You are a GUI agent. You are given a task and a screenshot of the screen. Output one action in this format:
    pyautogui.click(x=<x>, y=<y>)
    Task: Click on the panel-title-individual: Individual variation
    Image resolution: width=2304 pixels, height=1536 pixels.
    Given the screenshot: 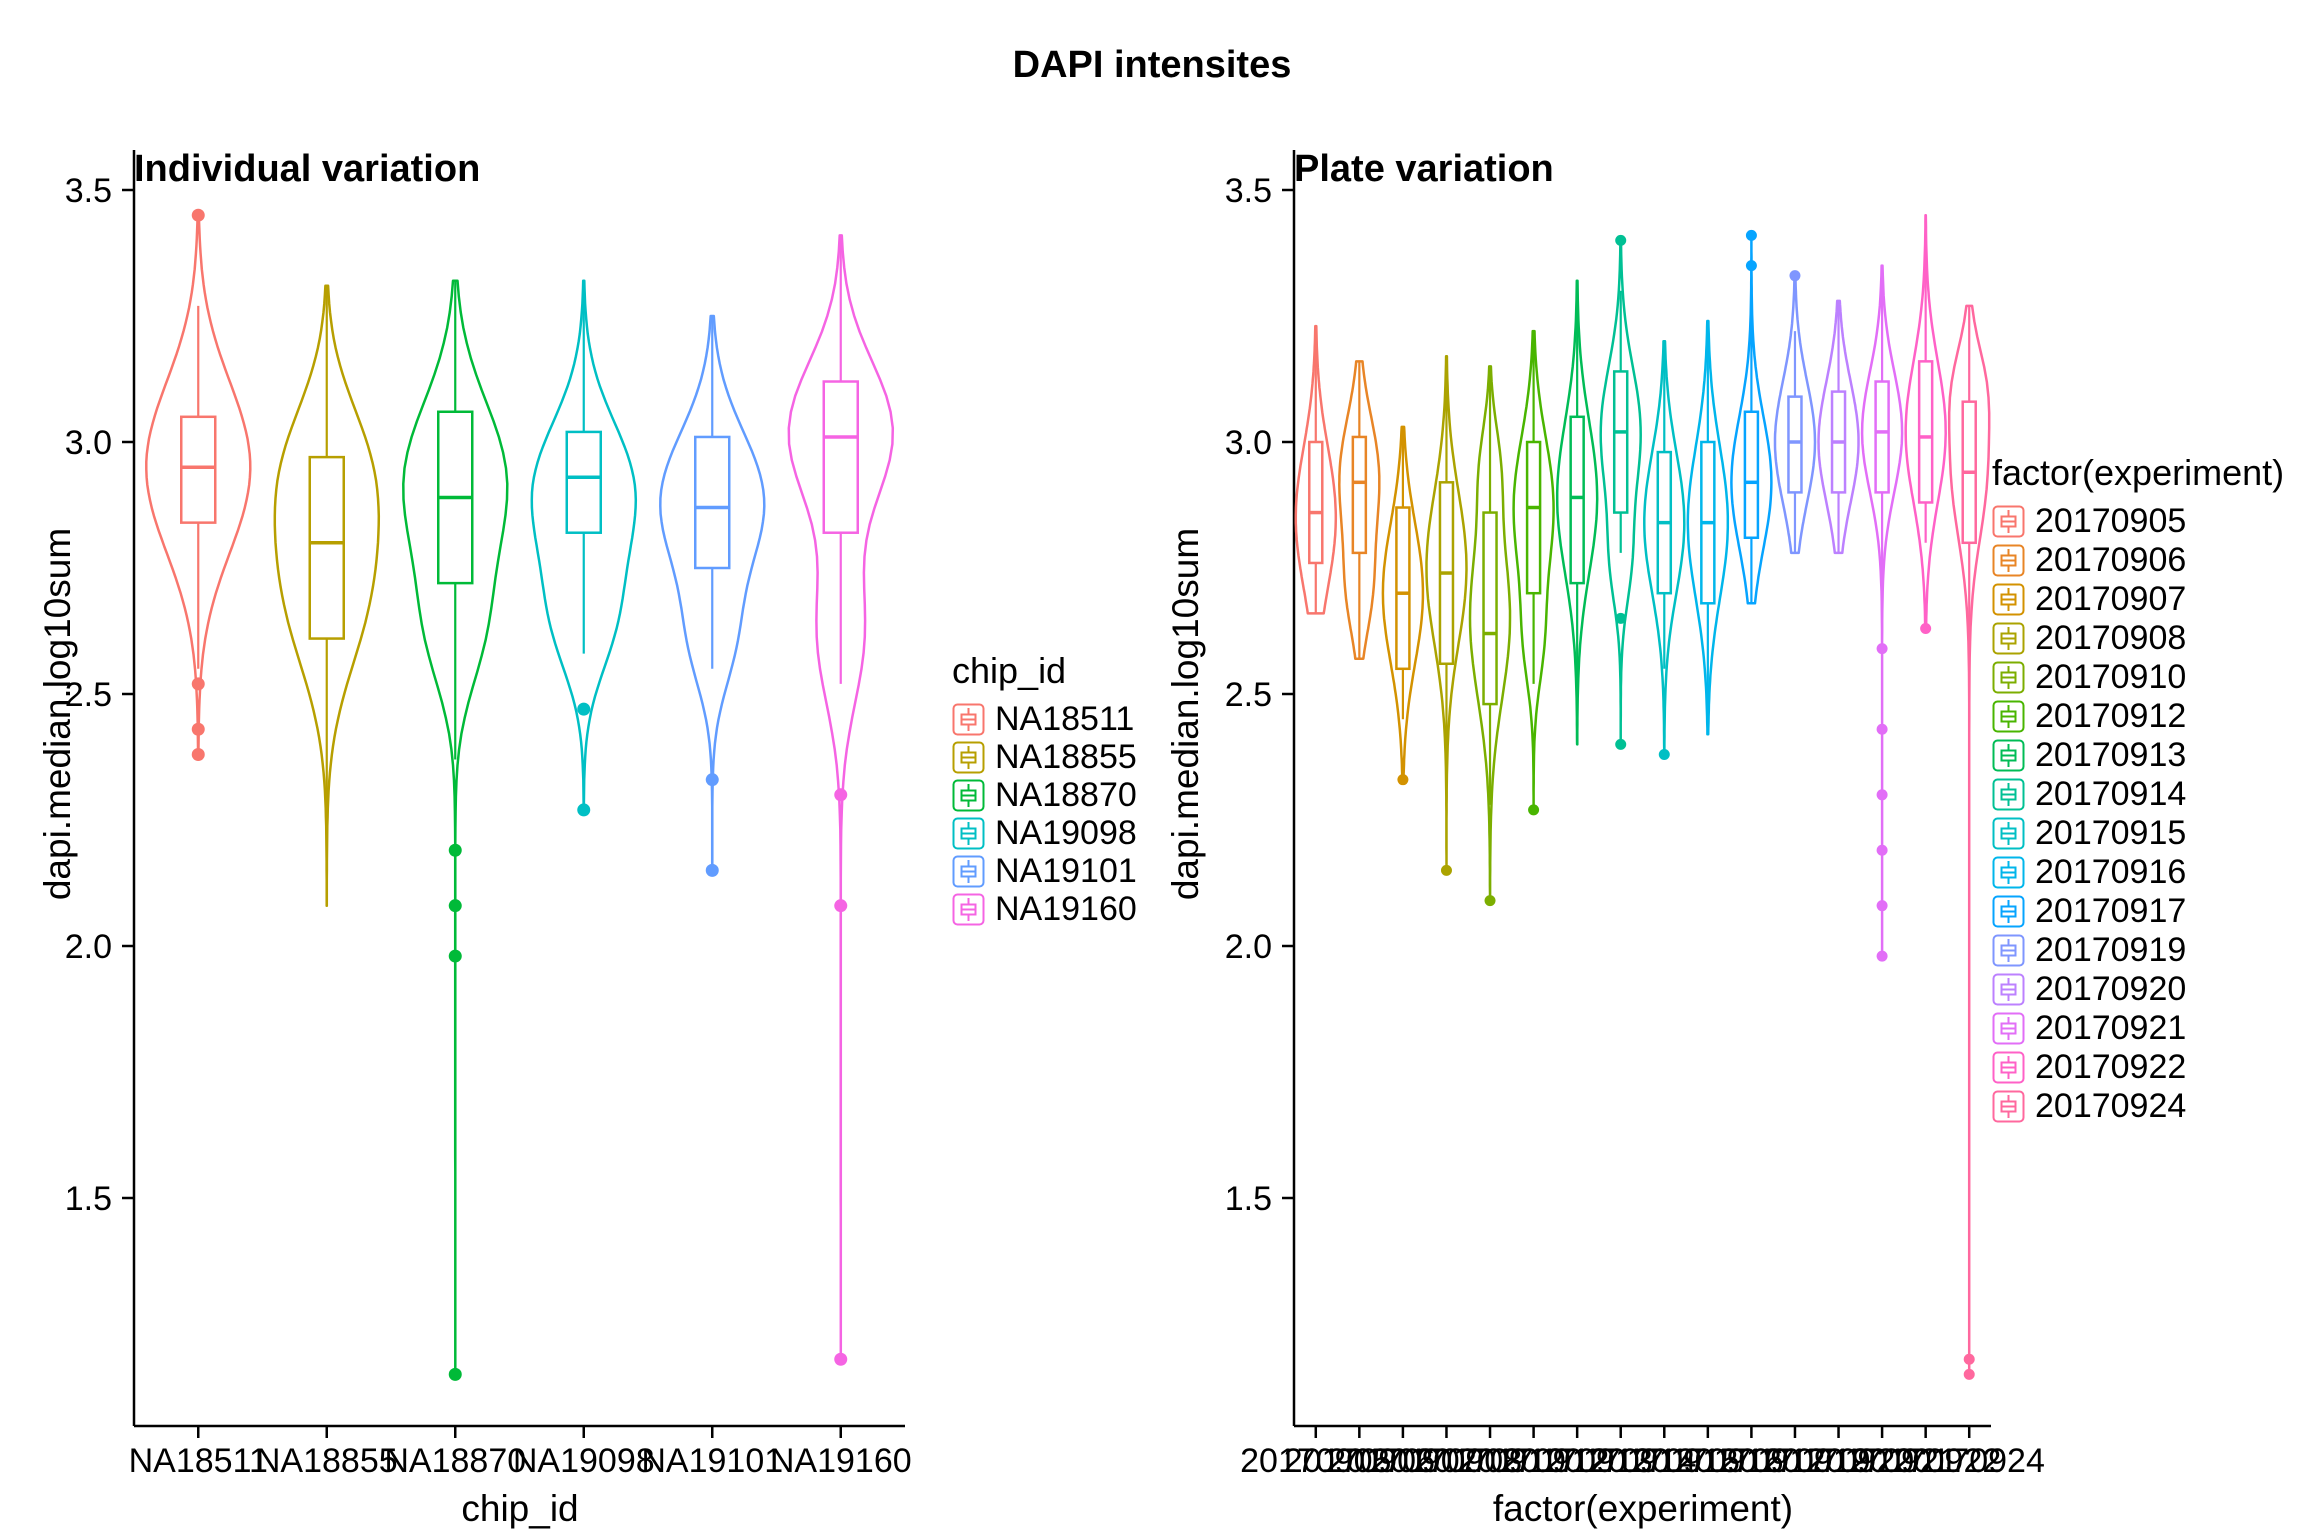 What is the action you would take?
    pyautogui.click(x=307, y=169)
    